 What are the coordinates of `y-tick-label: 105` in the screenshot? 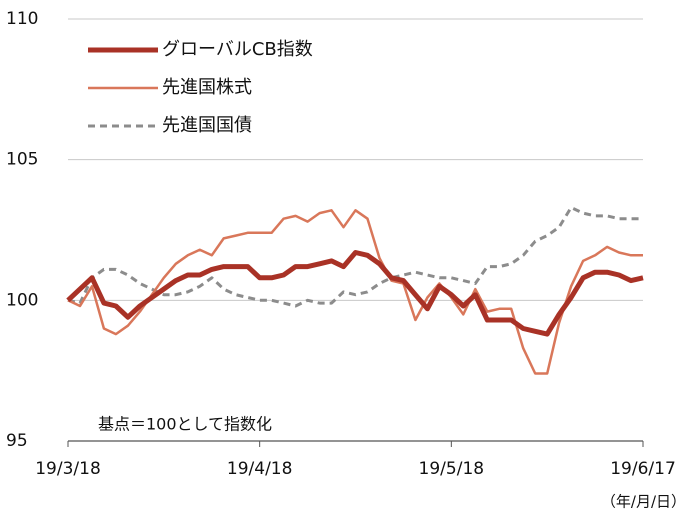 It's located at (22, 160).